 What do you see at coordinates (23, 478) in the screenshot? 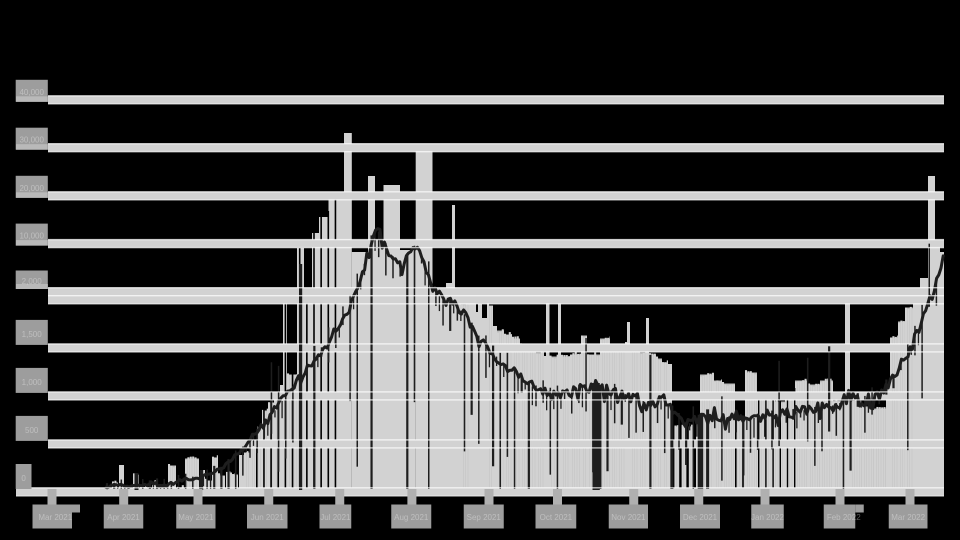
I see `svg-text: 0` at bounding box center [23, 478].